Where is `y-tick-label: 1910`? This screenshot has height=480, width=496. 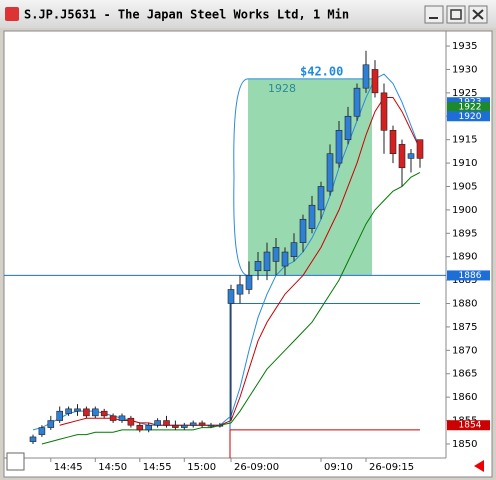 y-tick-label: 1910 is located at coordinates (464, 163).